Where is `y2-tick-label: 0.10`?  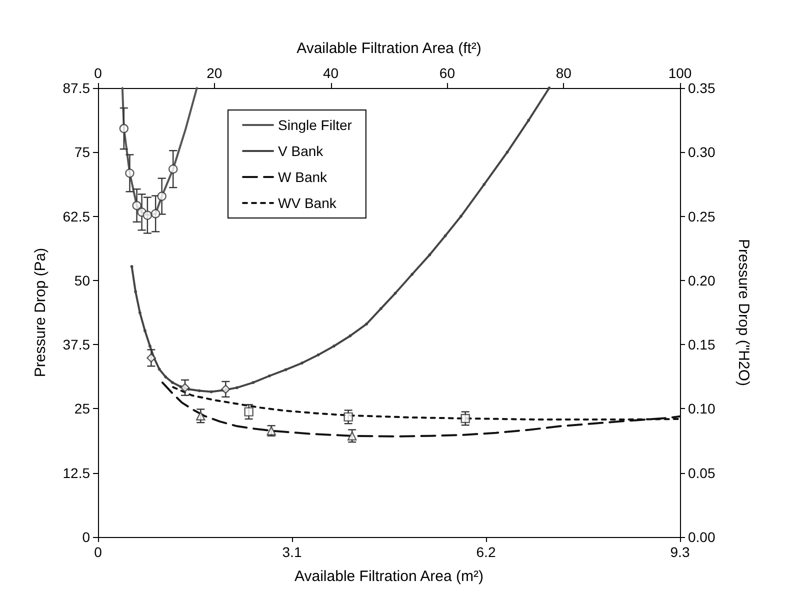
y2-tick-label: 0.10 is located at coordinates (702, 408).